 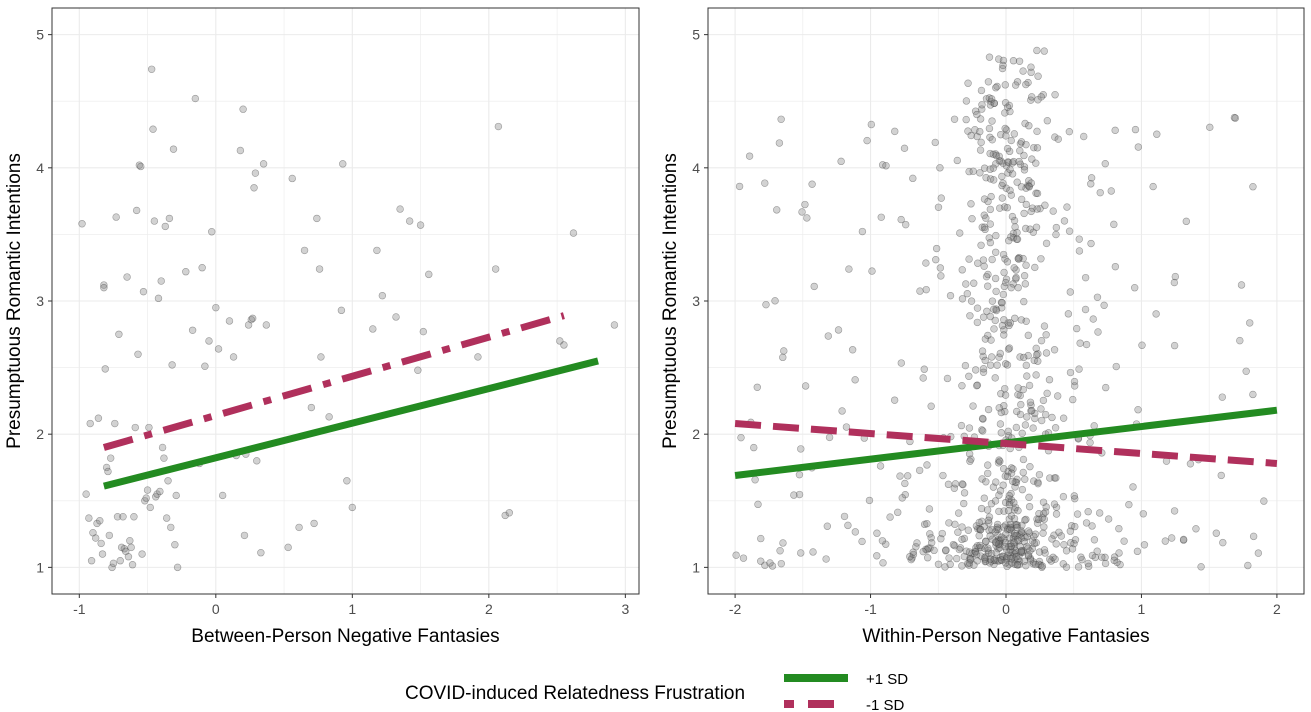 I want to click on y-tick-label: 4, so click(x=696, y=168).